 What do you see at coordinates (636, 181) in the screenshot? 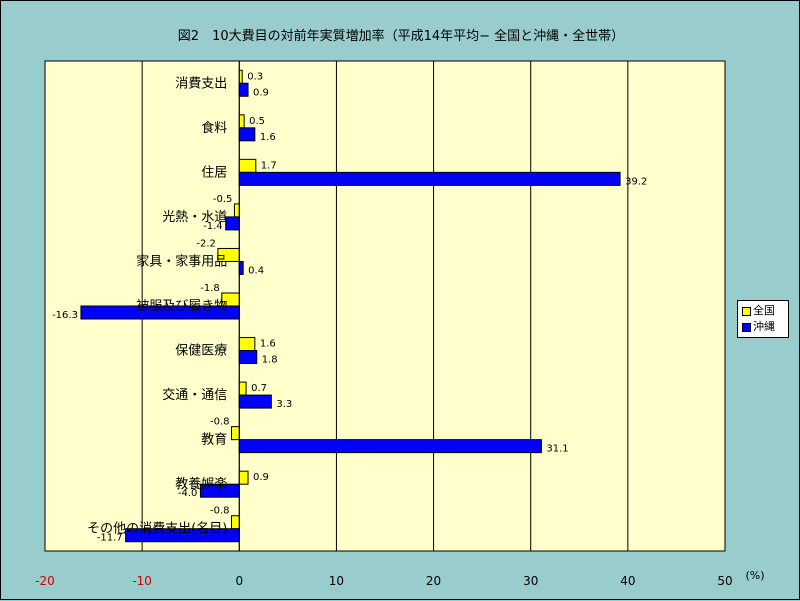
I see `data-label-okinawa: 39.2` at bounding box center [636, 181].